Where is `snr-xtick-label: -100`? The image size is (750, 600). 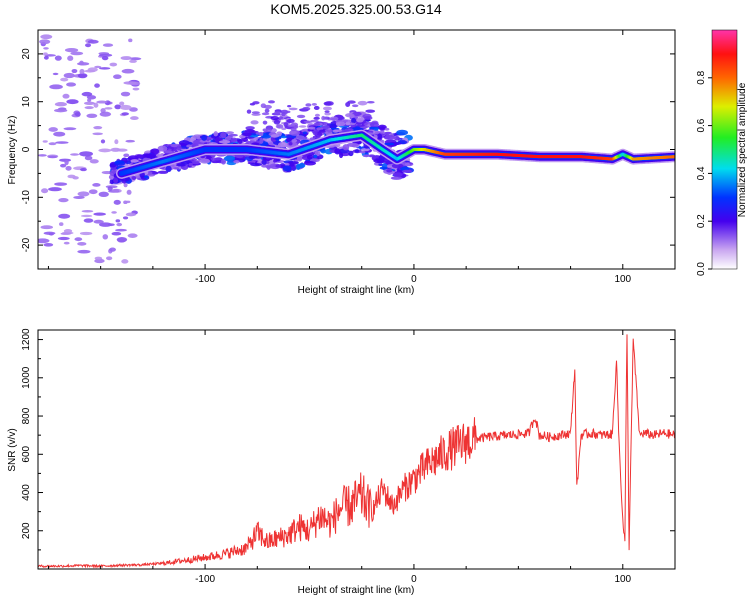 snr-xtick-label: -100 is located at coordinates (205, 579).